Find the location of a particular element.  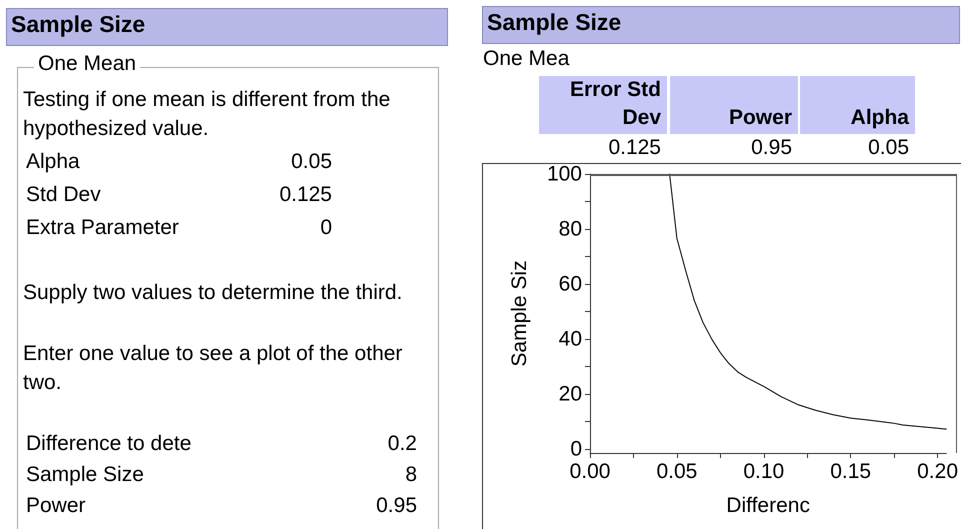

text: Testing if one mean is different from the hypothesized value. is located at coordinates (207, 114).